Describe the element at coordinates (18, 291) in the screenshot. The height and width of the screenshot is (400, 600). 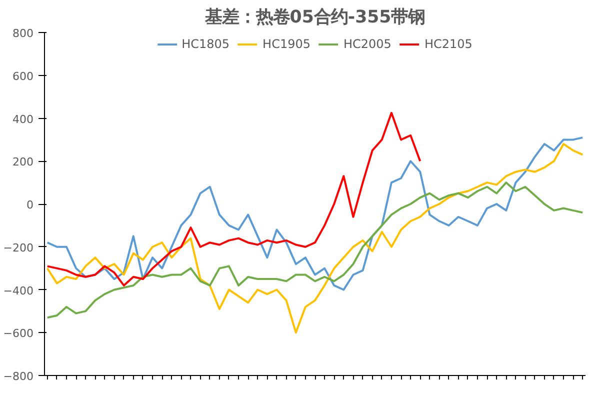
I see `y-tick-label: −400` at that location.